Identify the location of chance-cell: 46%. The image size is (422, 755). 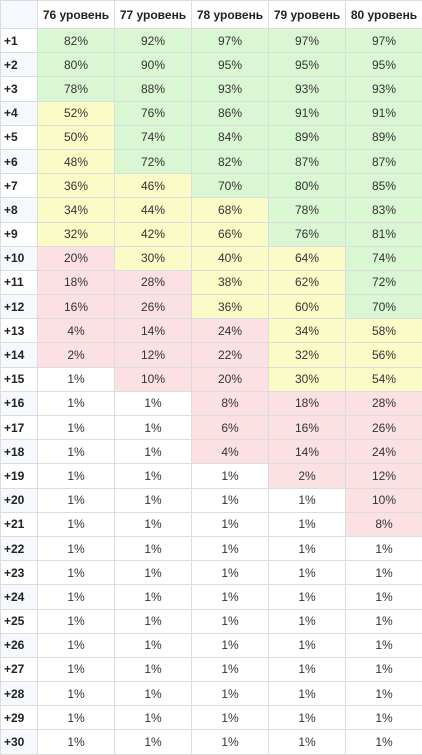
(153, 186).